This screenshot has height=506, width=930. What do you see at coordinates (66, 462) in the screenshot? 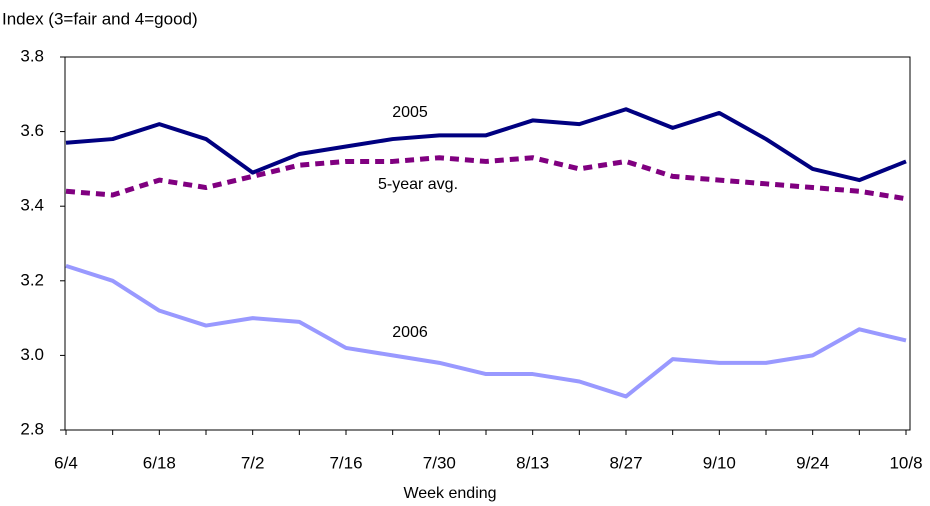
I see `x-tick-label: 6/4` at bounding box center [66, 462].